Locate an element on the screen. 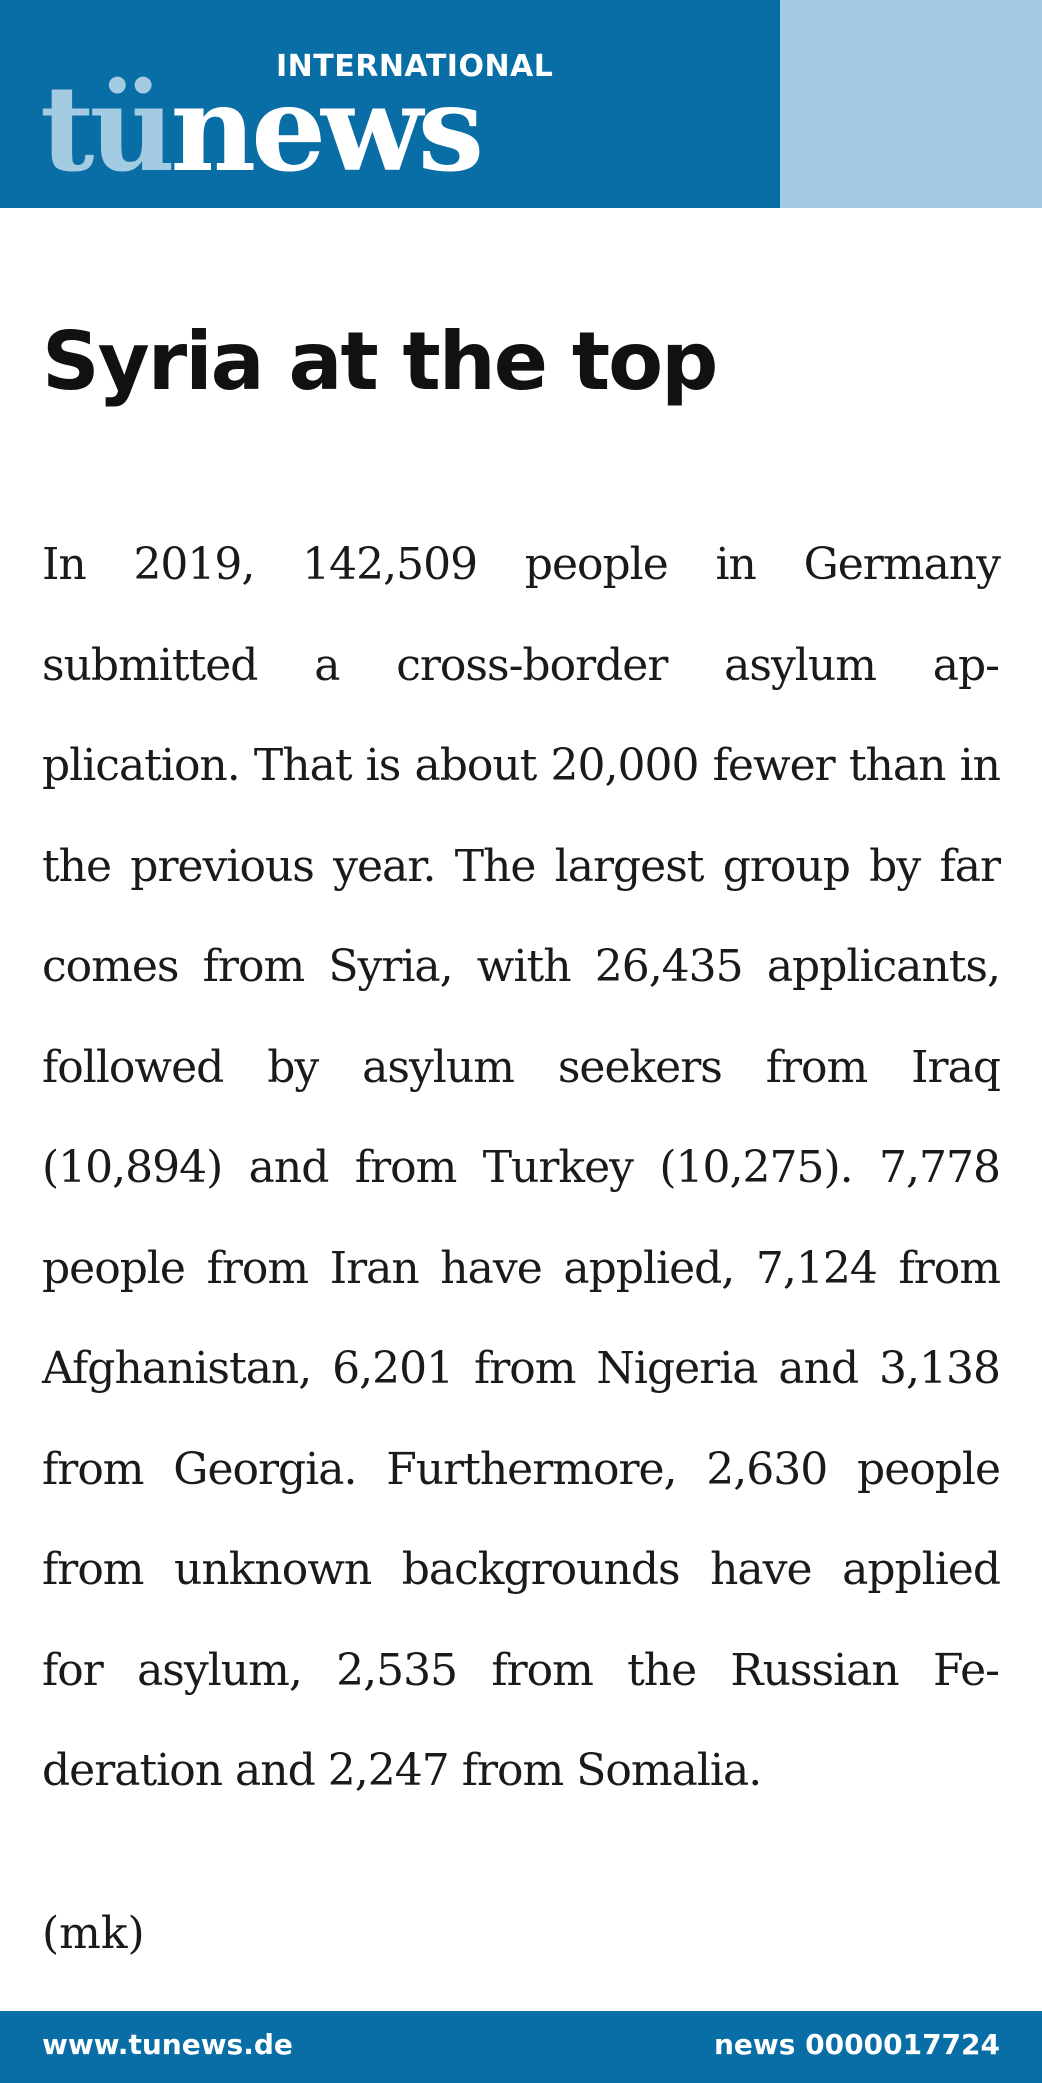 This screenshot has width=1042, height=2083. news-id: news 0000017724 is located at coordinates (856, 2044).